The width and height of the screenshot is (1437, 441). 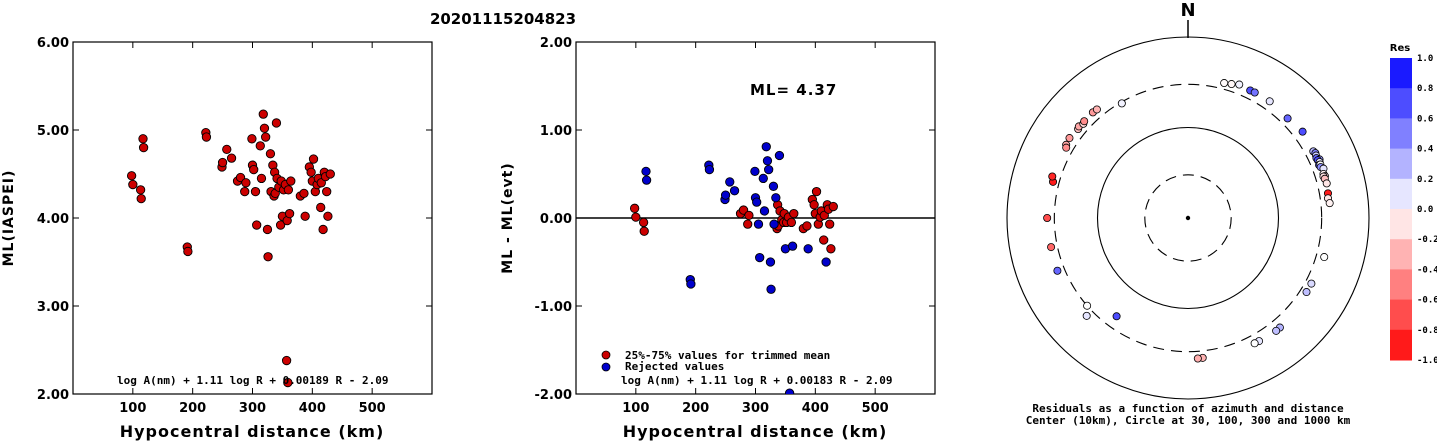 I want to click on legend-marker-trimmed, so click(x=606, y=355).